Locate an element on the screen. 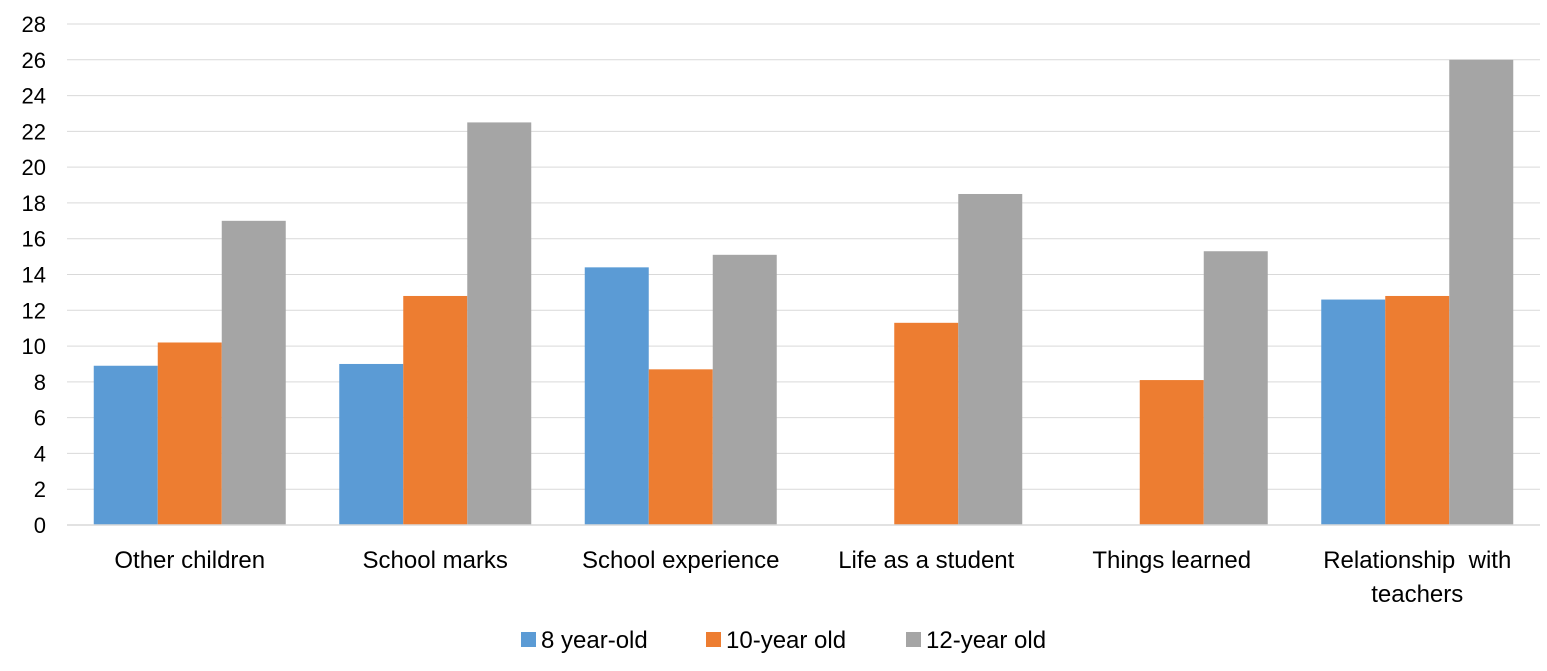 This screenshot has width=1547, height=671. y-tick-label: 22 is located at coordinates (34, 131).